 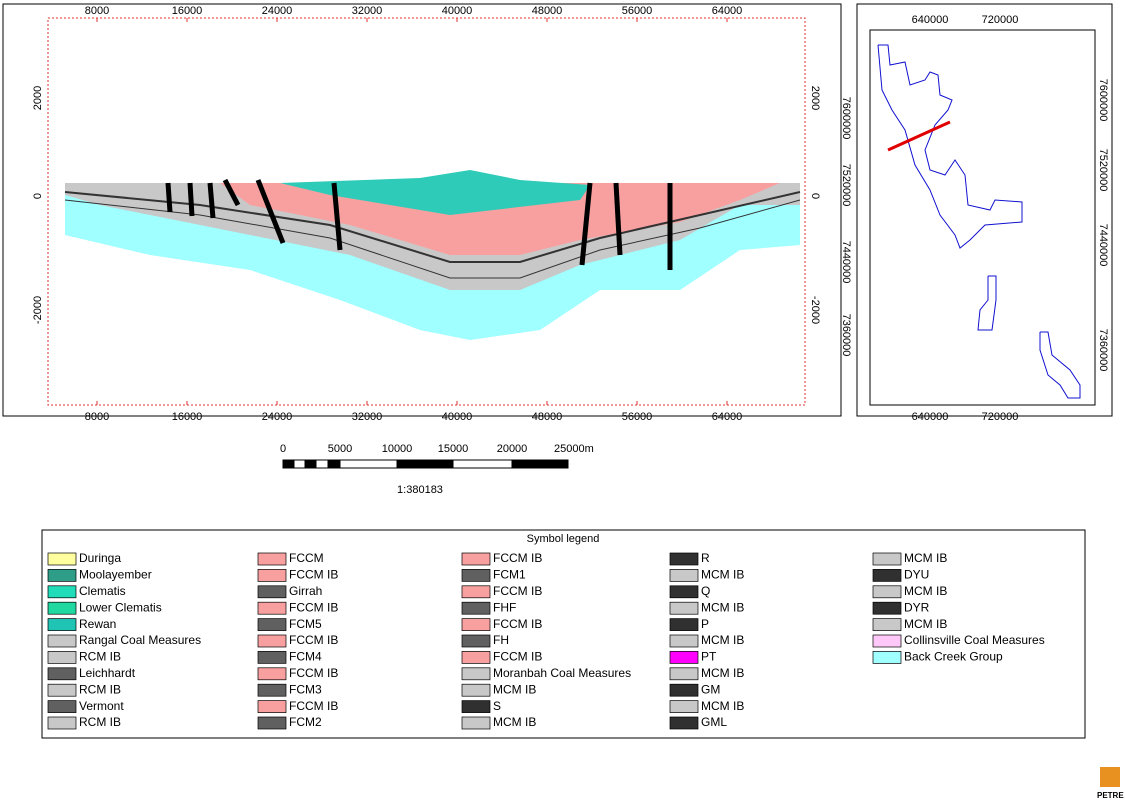 What do you see at coordinates (705, 591) in the screenshot?
I see `legend-label: Q` at bounding box center [705, 591].